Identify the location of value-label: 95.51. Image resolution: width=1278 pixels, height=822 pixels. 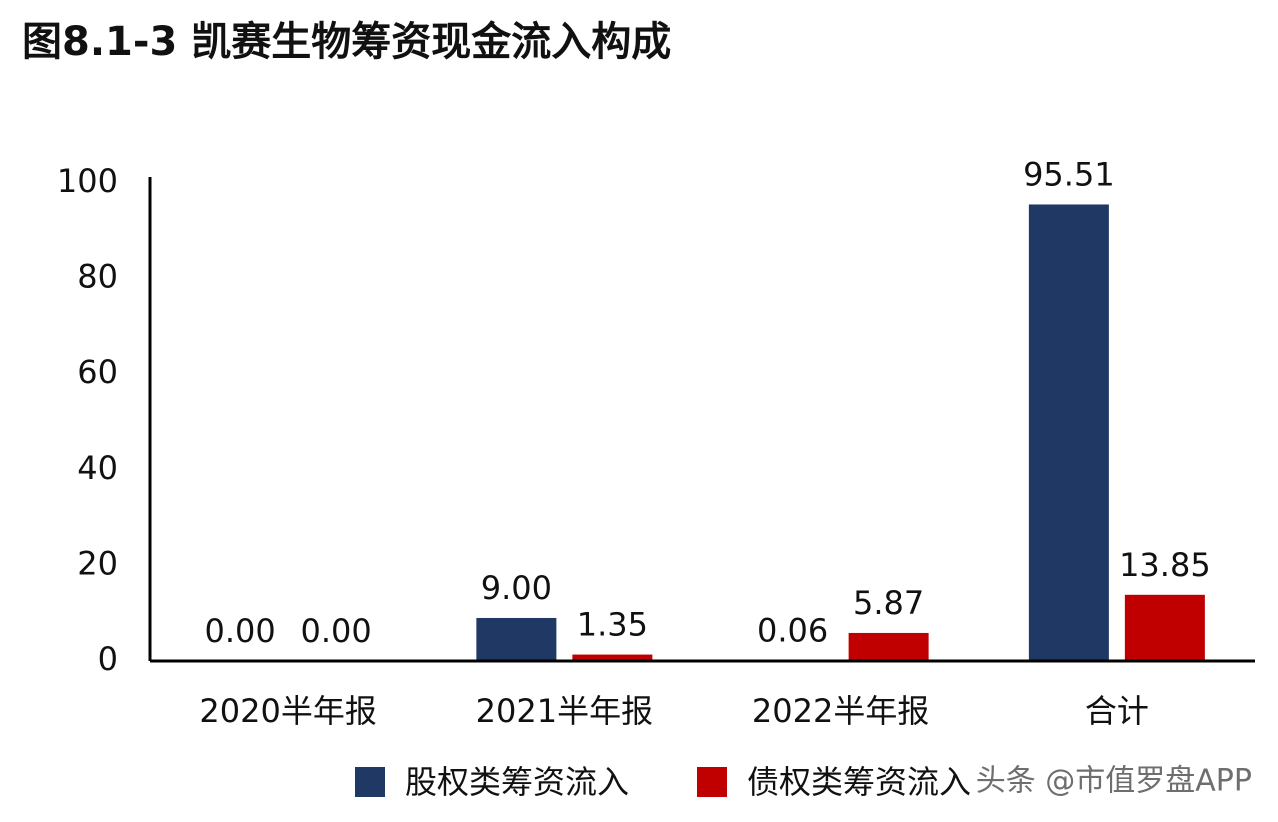
(1069, 174).